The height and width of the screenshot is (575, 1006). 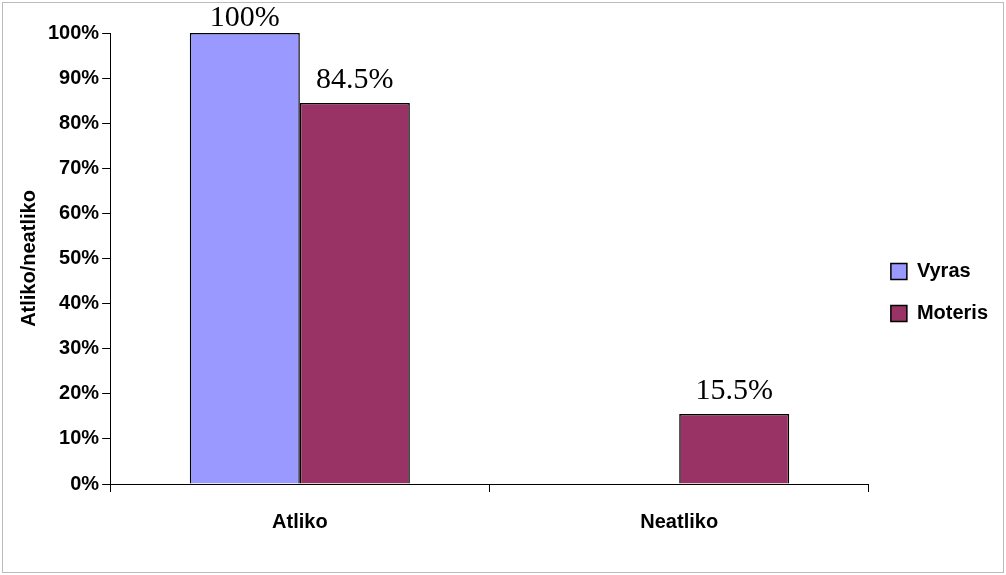 What do you see at coordinates (79, 392) in the screenshot?
I see `y-tick-label: 20%` at bounding box center [79, 392].